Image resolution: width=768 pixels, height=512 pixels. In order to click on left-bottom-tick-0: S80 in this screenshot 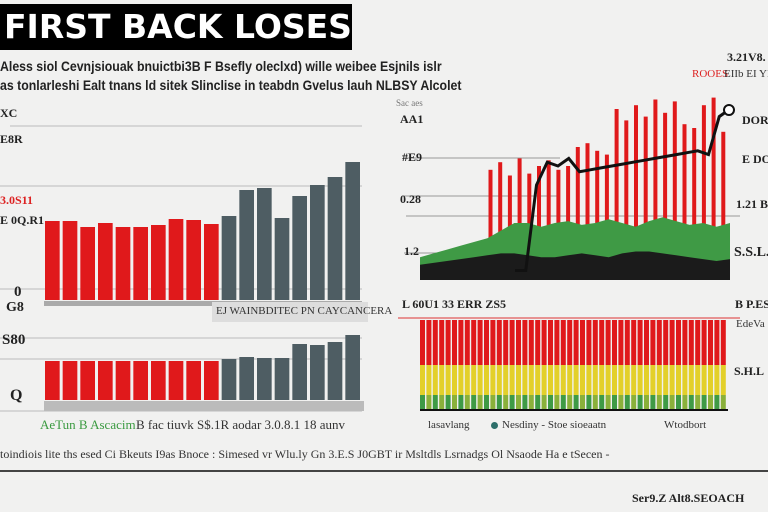, I will do `click(14, 340)`.